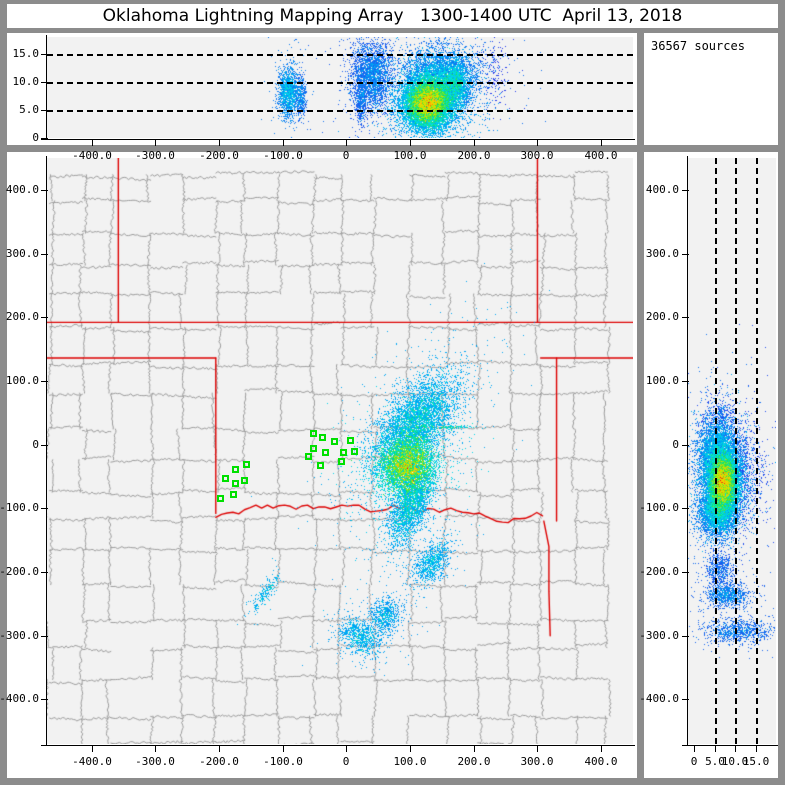  I want to click on y-axis-tick-label: -200.0, so click(19, 571).